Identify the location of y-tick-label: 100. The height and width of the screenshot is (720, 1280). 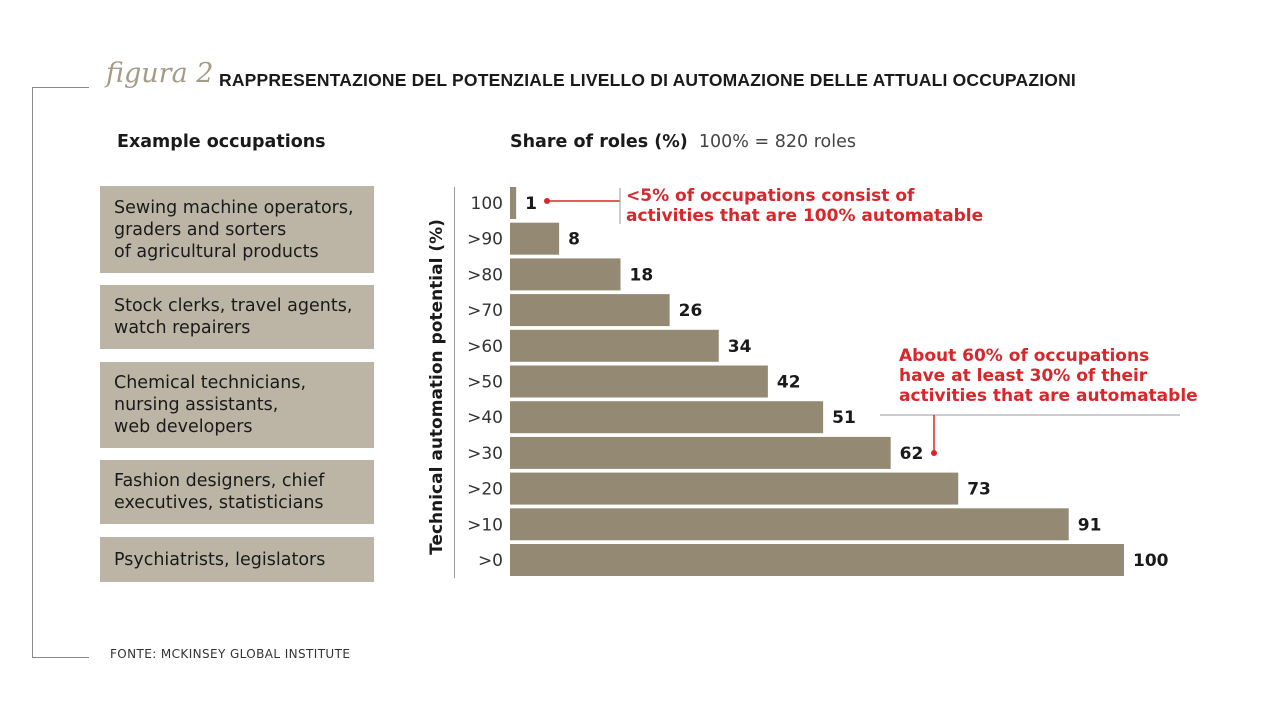
(487, 204).